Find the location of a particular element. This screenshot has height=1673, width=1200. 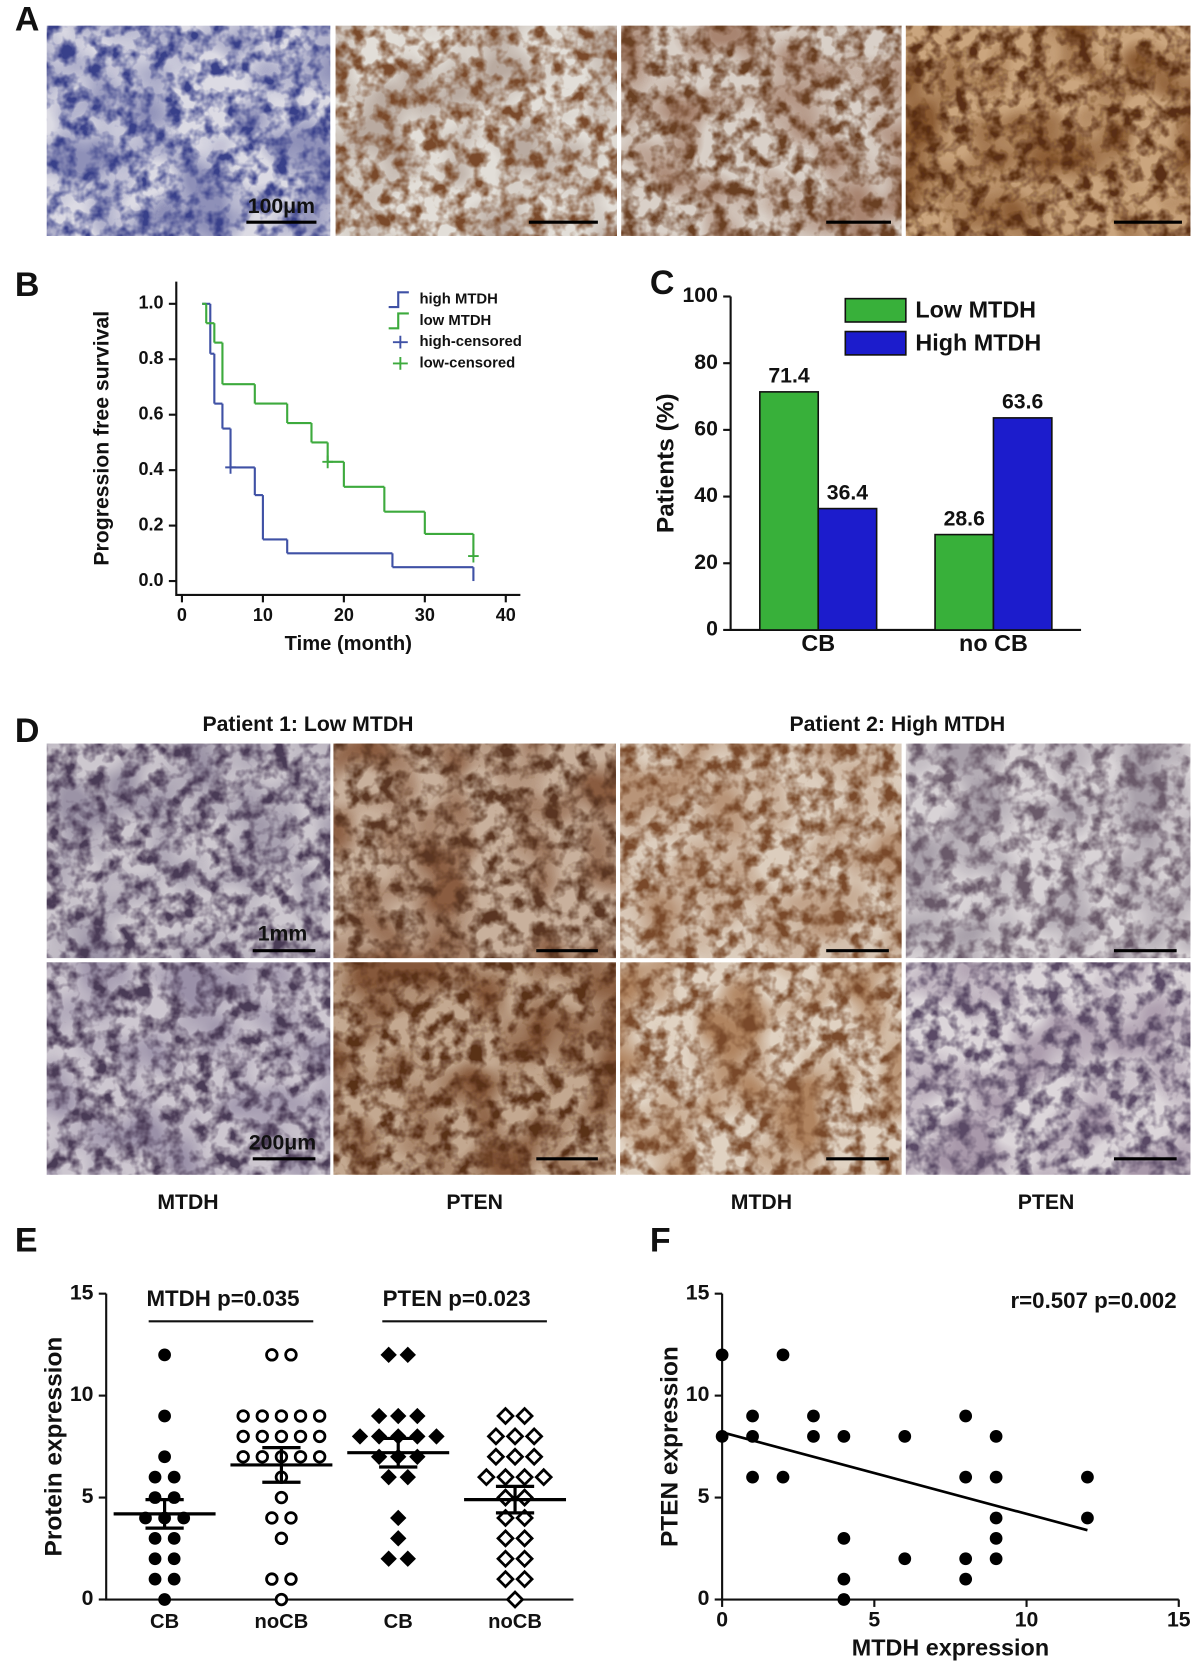

x-tick-label: 30 is located at coordinates (425, 615).